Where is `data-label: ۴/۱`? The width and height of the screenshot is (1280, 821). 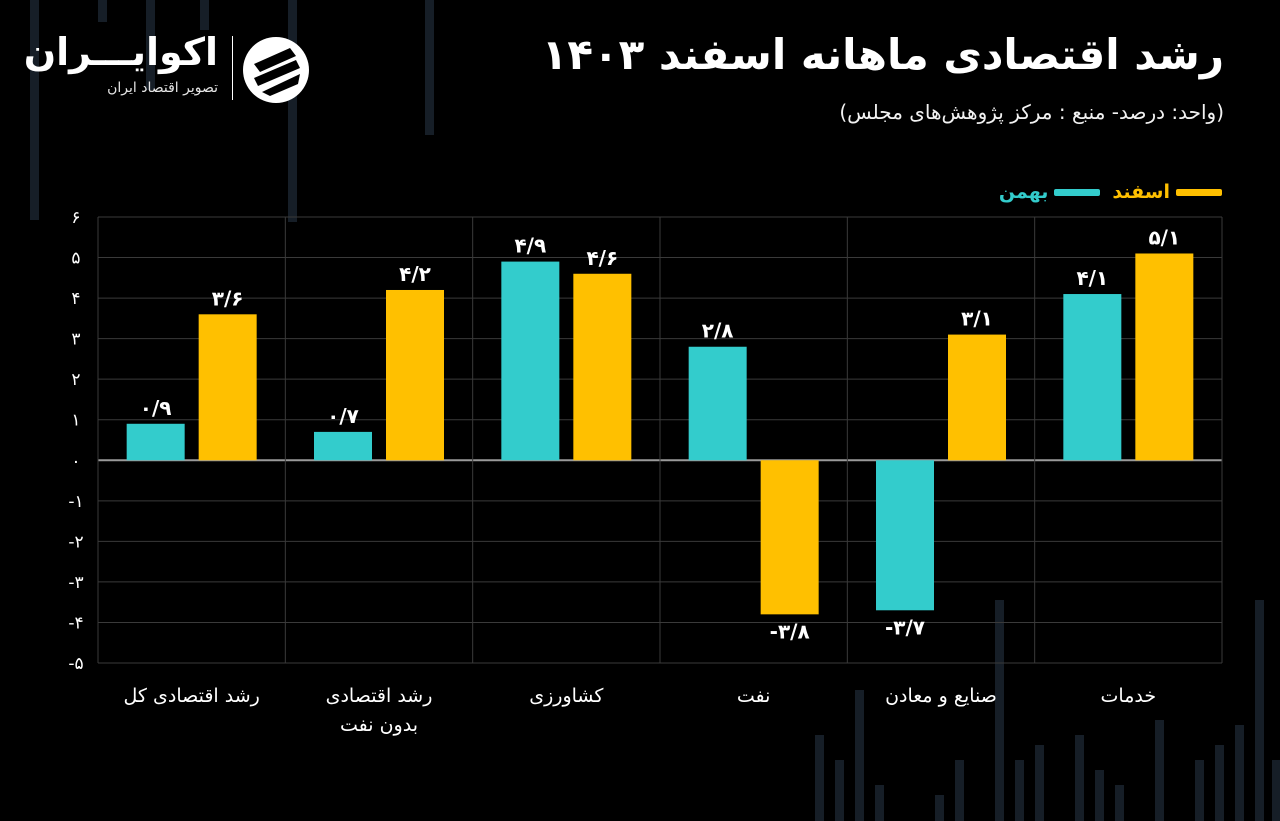
data-label: ۴/۱ is located at coordinates (1092, 278).